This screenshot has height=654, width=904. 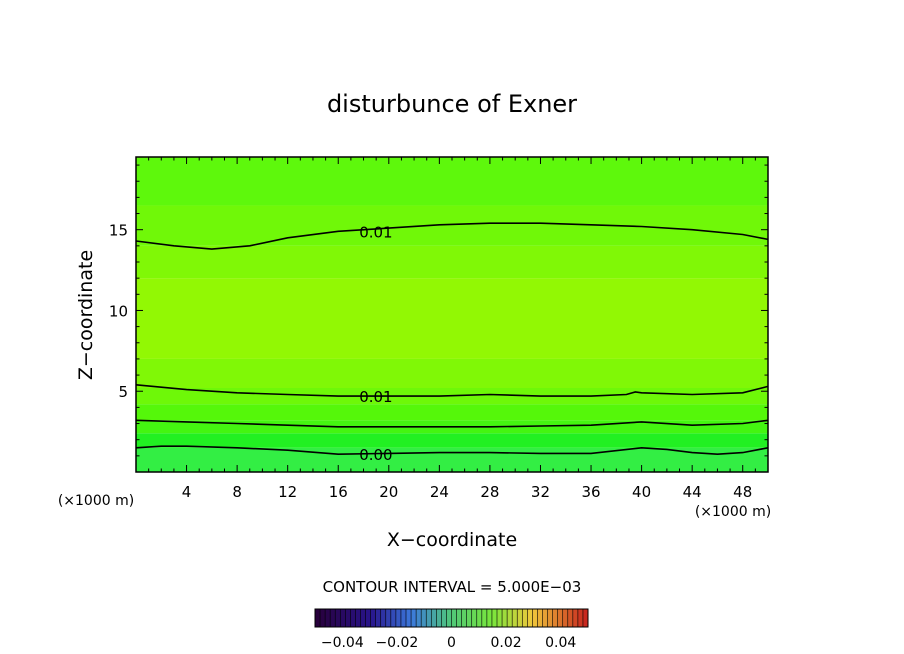 What do you see at coordinates (641, 492) in the screenshot?
I see `x-tick-label: 40` at bounding box center [641, 492].